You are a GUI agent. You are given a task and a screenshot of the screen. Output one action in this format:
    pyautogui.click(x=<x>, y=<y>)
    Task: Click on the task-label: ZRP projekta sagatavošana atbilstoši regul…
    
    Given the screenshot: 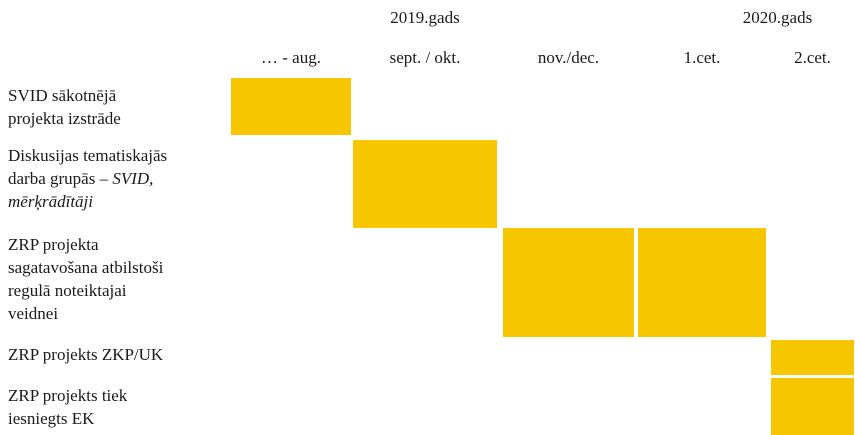 What is the action you would take?
    pyautogui.click(x=119, y=279)
    